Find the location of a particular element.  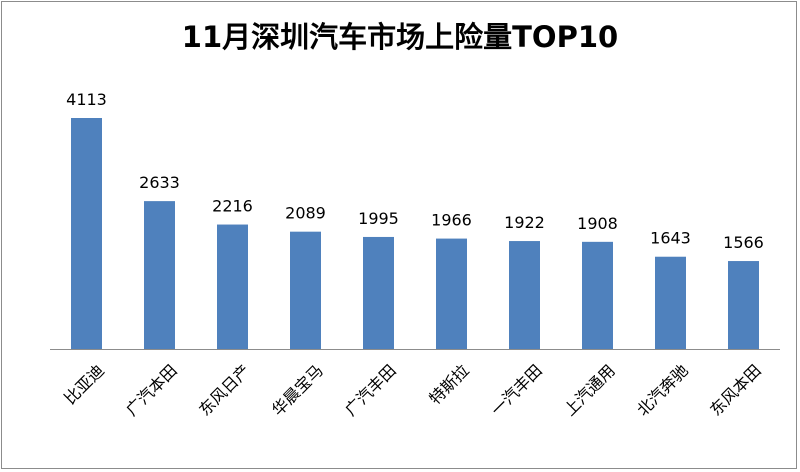

category-label-5: 广汽丰田 is located at coordinates (370, 390).